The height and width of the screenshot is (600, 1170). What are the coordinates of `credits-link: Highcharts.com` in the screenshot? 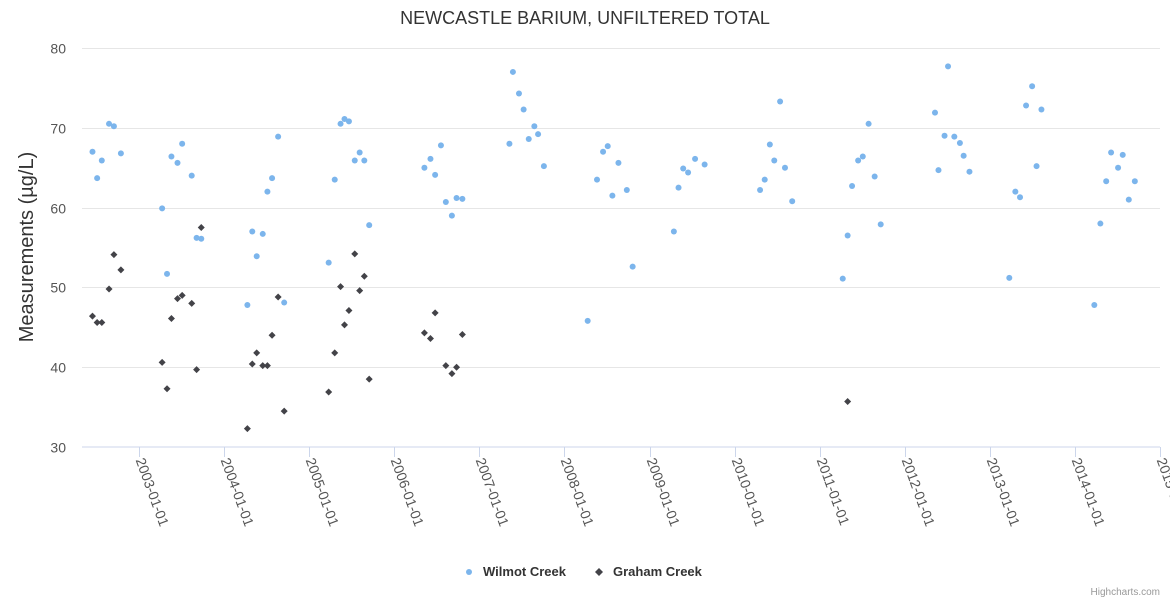 It's located at (1125, 592).